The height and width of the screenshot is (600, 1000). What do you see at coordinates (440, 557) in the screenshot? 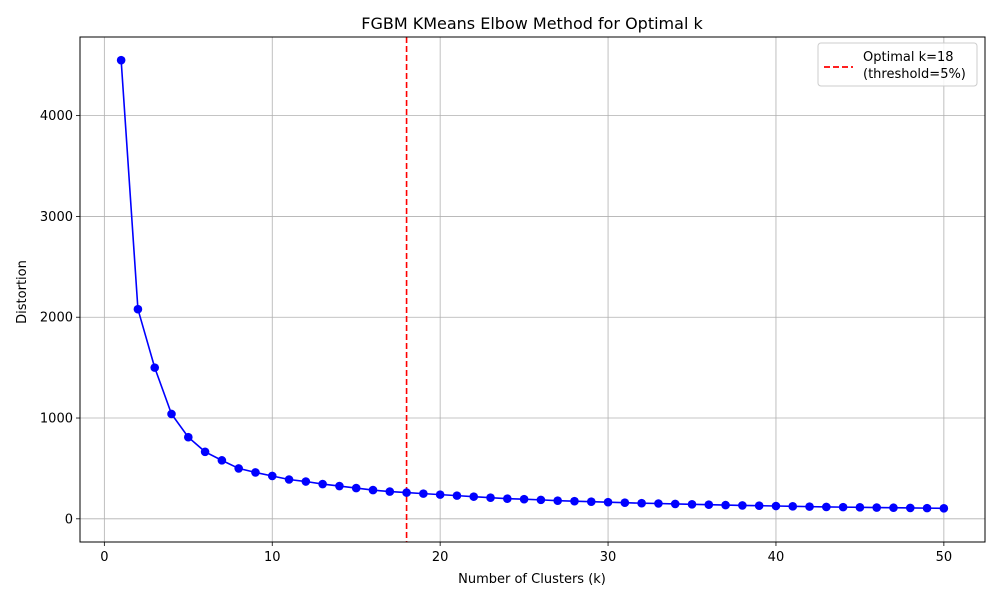
I see `x-tick-label: 20` at bounding box center [440, 557].